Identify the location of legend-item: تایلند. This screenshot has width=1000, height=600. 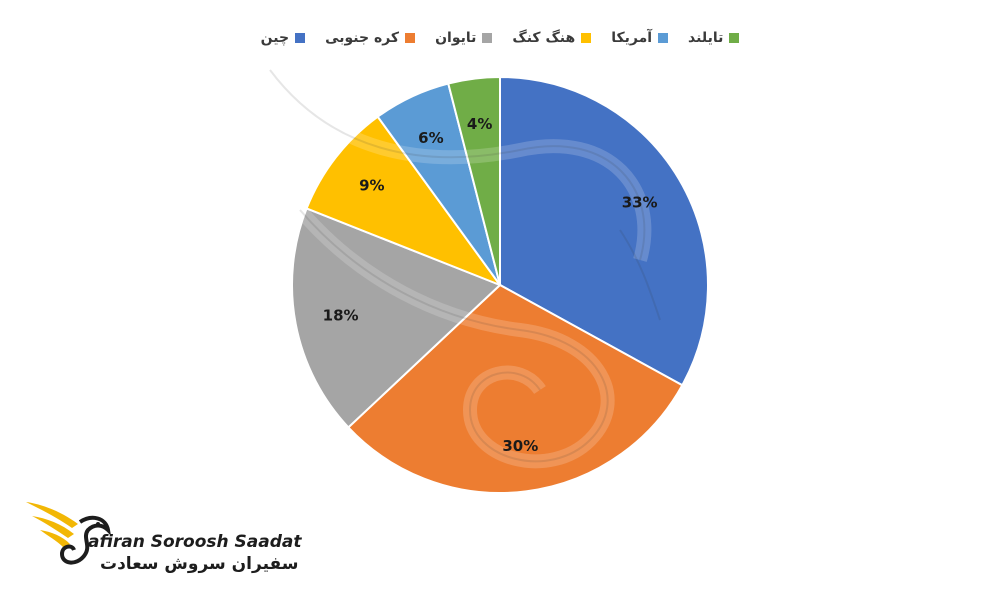
(714, 38).